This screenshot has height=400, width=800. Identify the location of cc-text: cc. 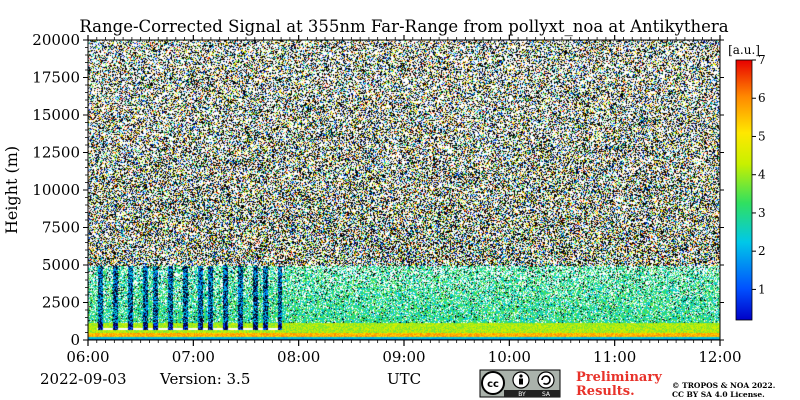
(493, 384).